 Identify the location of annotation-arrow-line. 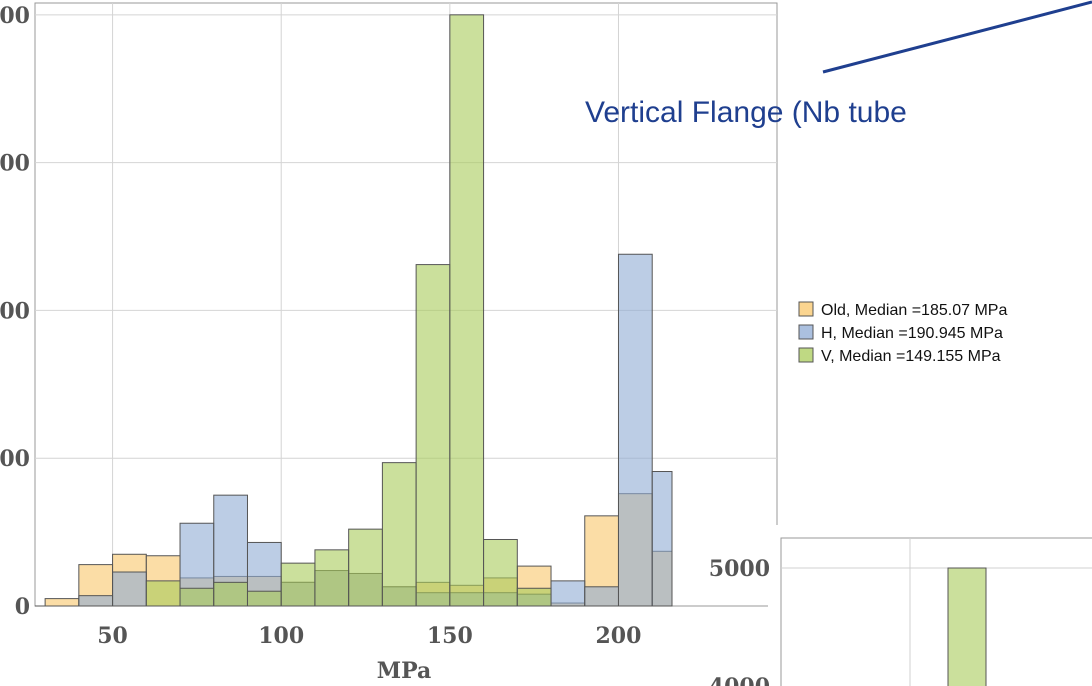
(957, 37).